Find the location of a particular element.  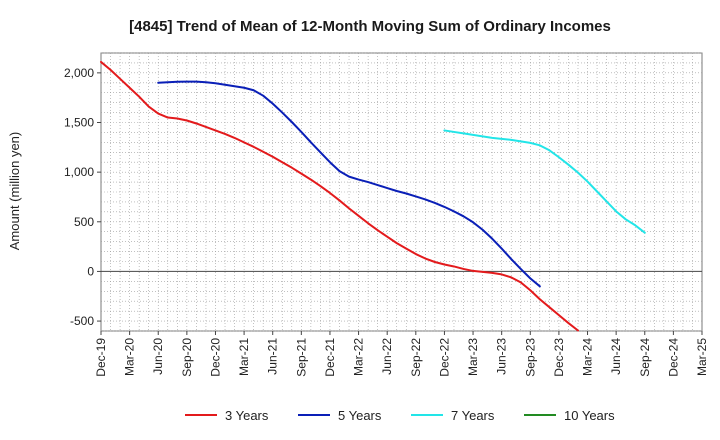

legend-label: 7 Years is located at coordinates (473, 415).